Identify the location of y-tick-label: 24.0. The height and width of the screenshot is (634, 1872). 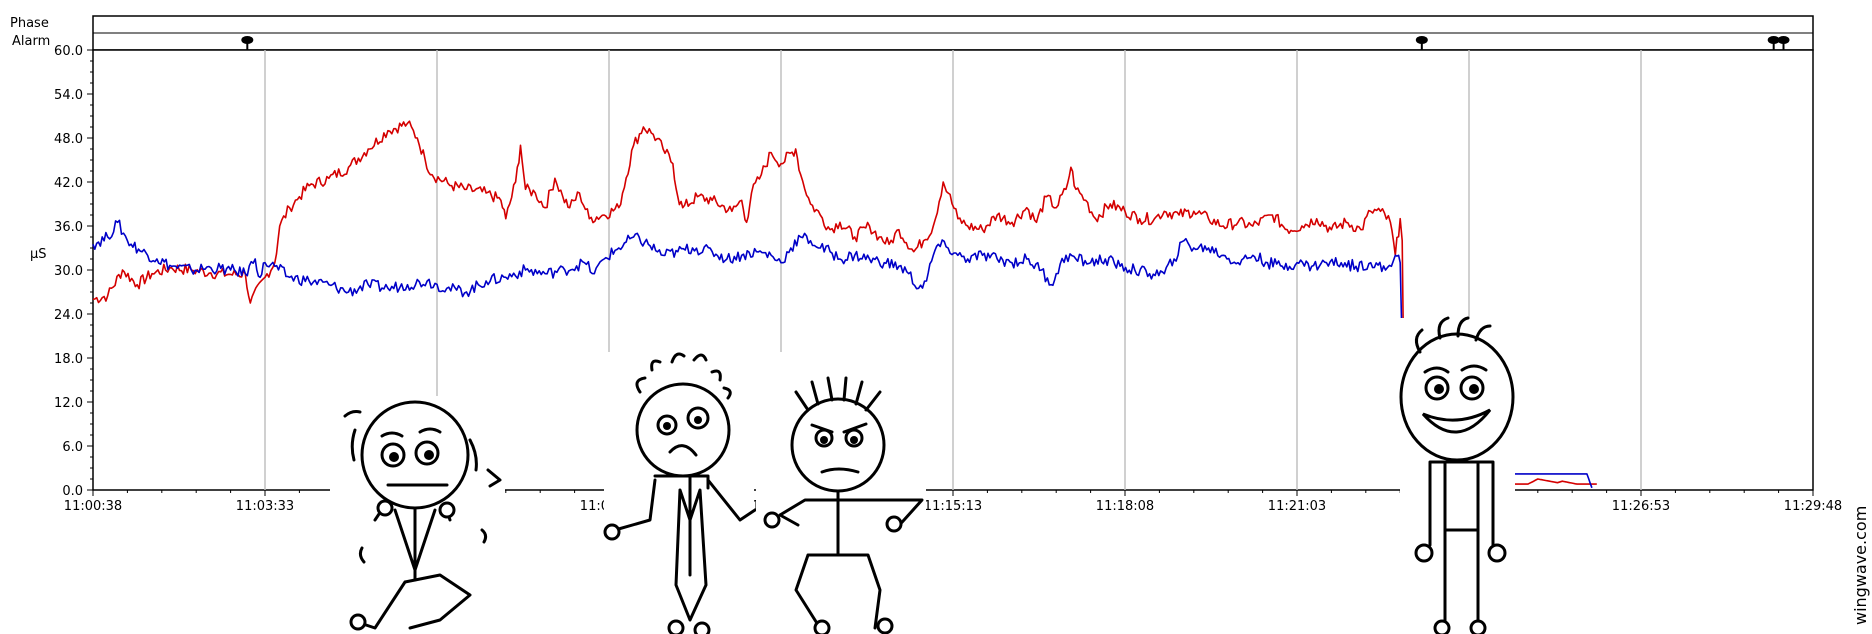
(68, 315).